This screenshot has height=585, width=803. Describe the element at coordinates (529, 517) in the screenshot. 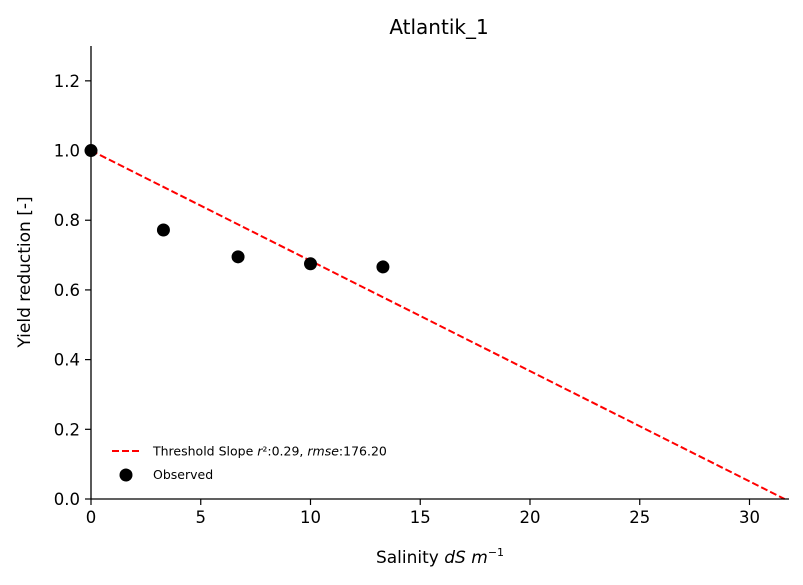

I see `x-tick-label: 20` at that location.